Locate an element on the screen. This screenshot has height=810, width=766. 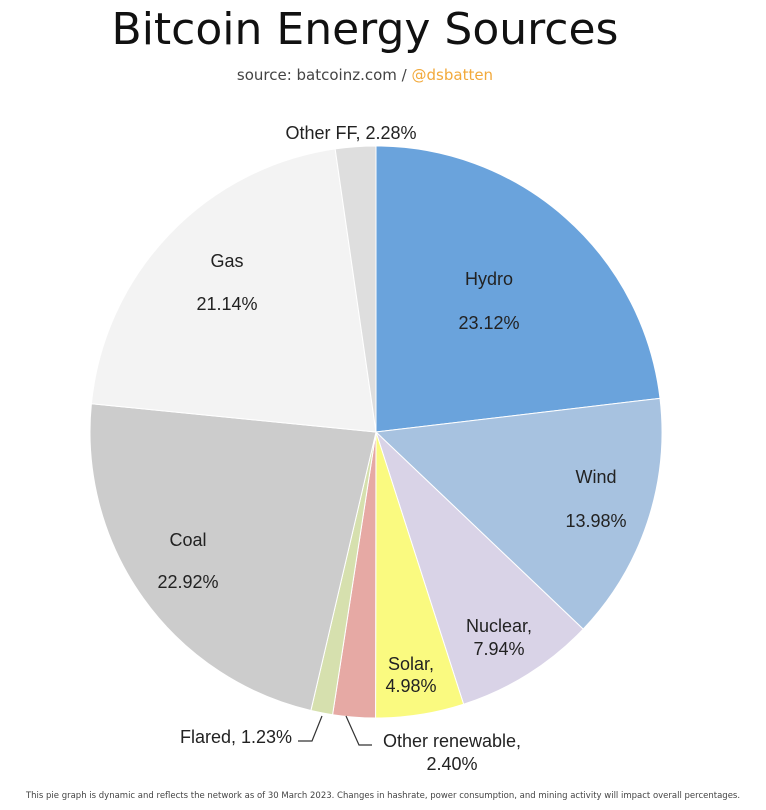
chart-subtitle: source: batcoinz.com / @dsbatten is located at coordinates (365, 75).